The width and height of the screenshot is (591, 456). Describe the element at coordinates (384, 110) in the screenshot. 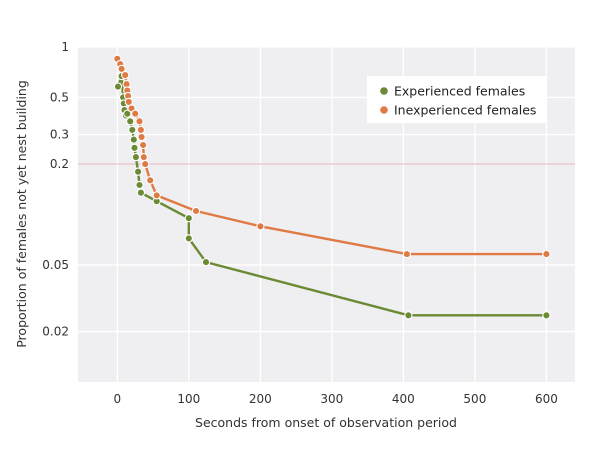

I see `legend-marker-inexperienced` at that location.